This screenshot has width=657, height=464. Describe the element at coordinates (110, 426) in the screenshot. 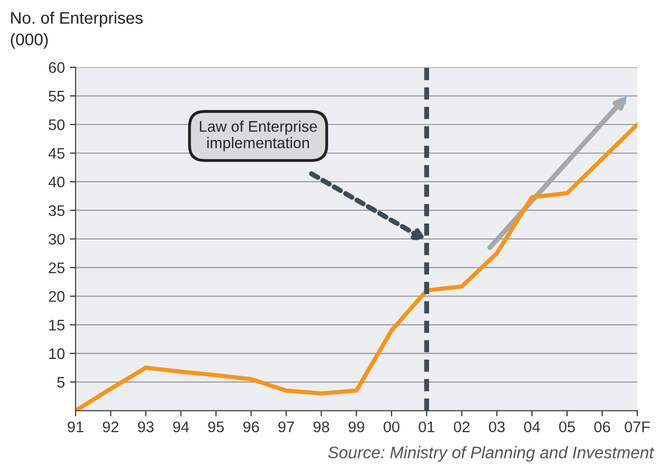

I see `x-tick-label: 92` at that location.